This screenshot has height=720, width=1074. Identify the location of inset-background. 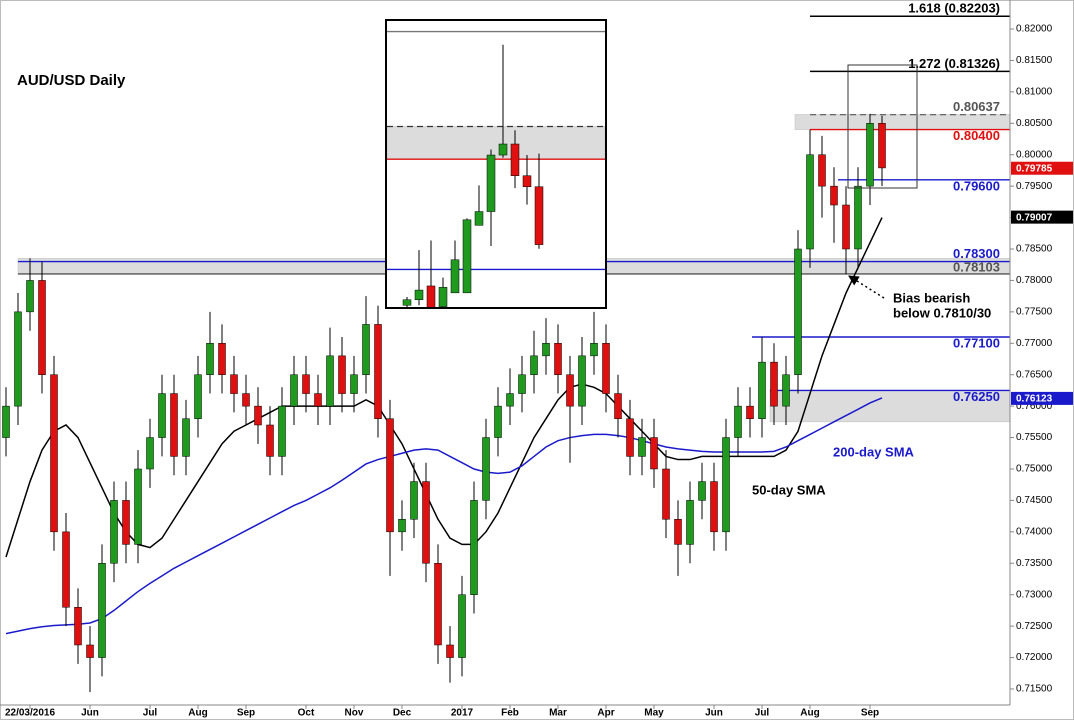
(496, 164).